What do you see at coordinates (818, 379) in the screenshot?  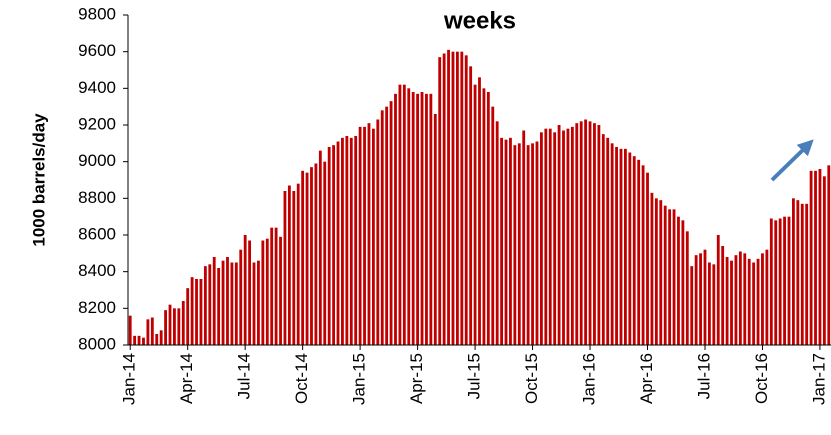 I see `x-tick-label: Jan-17` at bounding box center [818, 379].